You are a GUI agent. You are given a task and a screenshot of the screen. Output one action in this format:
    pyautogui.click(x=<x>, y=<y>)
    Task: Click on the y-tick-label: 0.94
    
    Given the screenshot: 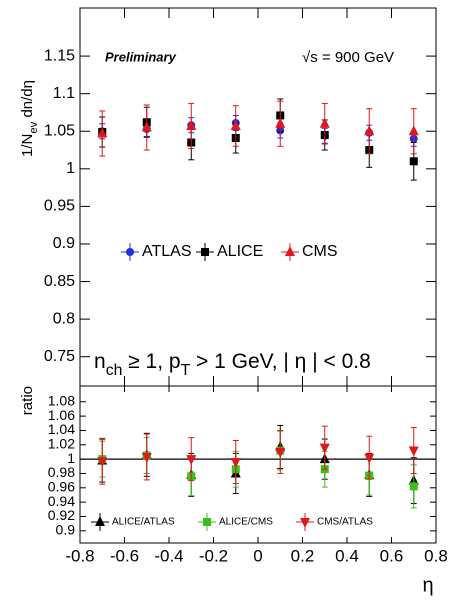 What is the action you would take?
    pyautogui.click(x=61, y=501)
    